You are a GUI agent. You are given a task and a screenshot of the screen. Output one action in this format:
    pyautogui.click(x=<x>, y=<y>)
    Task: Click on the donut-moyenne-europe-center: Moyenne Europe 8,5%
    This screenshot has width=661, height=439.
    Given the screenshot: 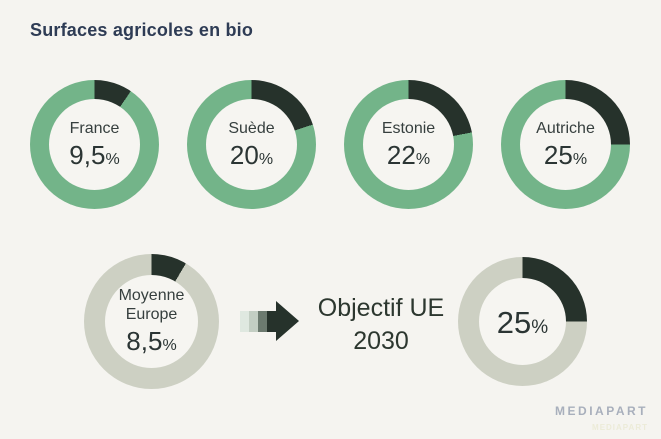 What is the action you would take?
    pyautogui.click(x=151, y=321)
    